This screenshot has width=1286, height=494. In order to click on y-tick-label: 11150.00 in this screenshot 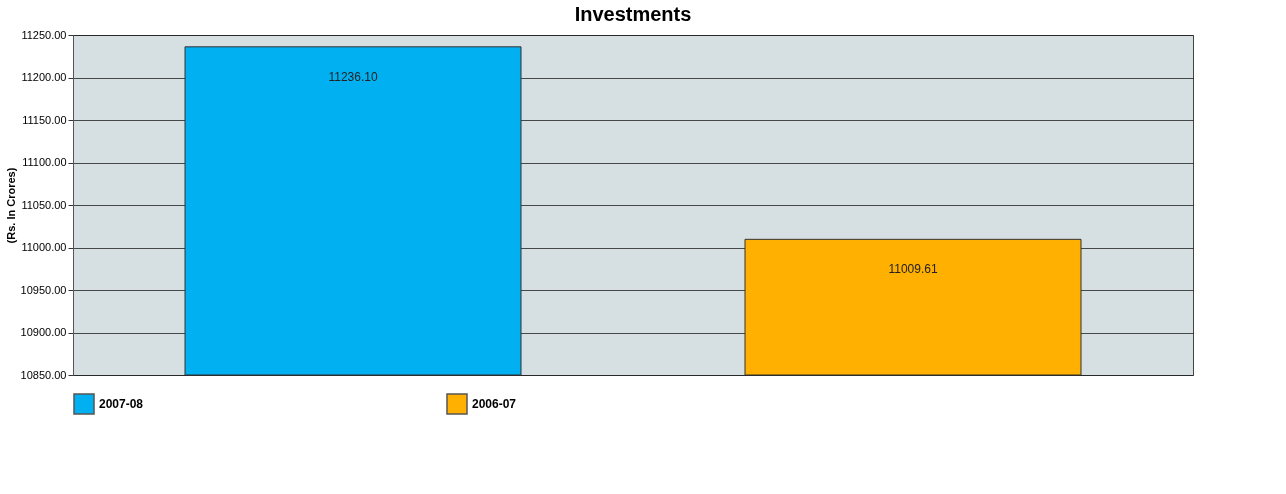, I will do `click(44, 119)`.